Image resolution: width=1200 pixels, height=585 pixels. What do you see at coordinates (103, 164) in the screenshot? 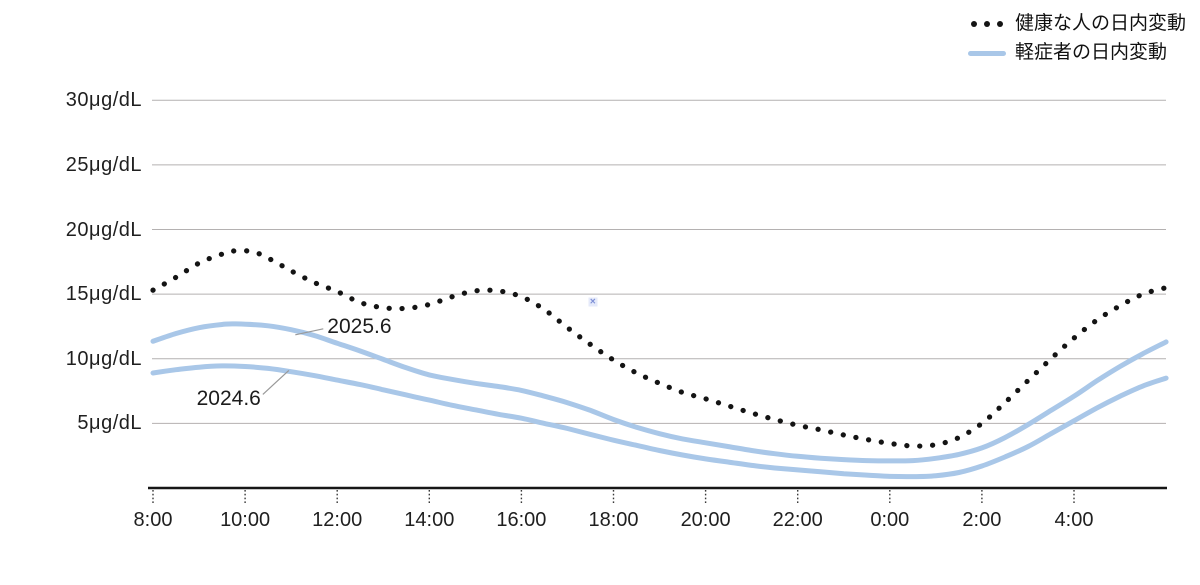
I see `y-axis-label-25: 25μg/dL` at bounding box center [103, 164].